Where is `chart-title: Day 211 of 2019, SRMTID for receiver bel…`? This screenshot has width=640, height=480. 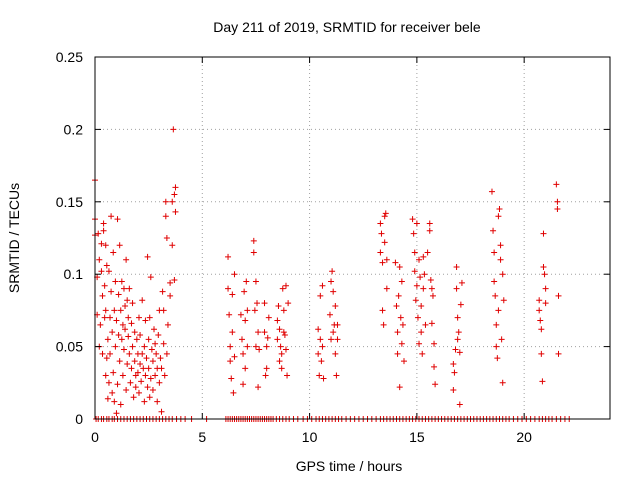 chart-title: Day 211 of 2019, SRMTID for receiver bel… is located at coordinates (347, 27).